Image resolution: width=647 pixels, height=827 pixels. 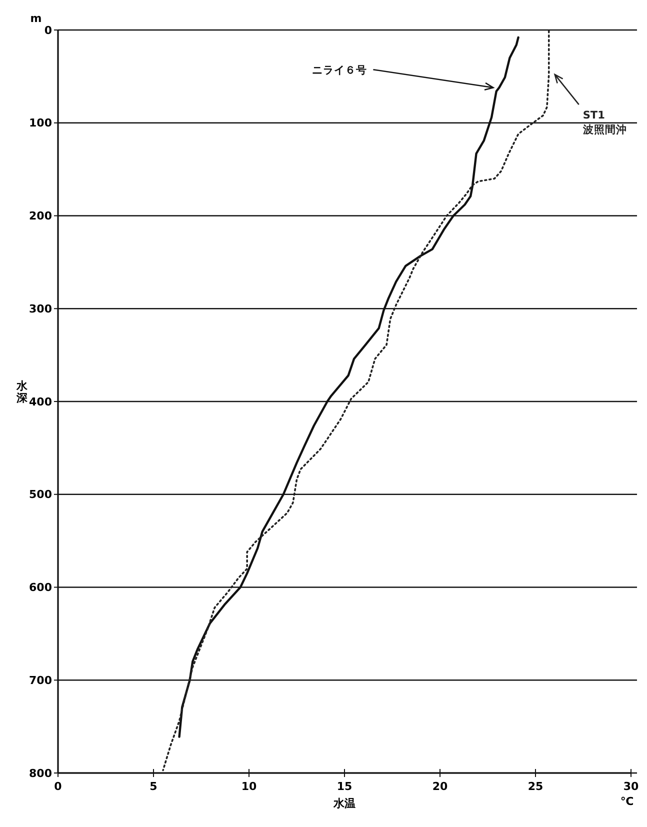 I want to click on text: ℃, so click(x=627, y=801).